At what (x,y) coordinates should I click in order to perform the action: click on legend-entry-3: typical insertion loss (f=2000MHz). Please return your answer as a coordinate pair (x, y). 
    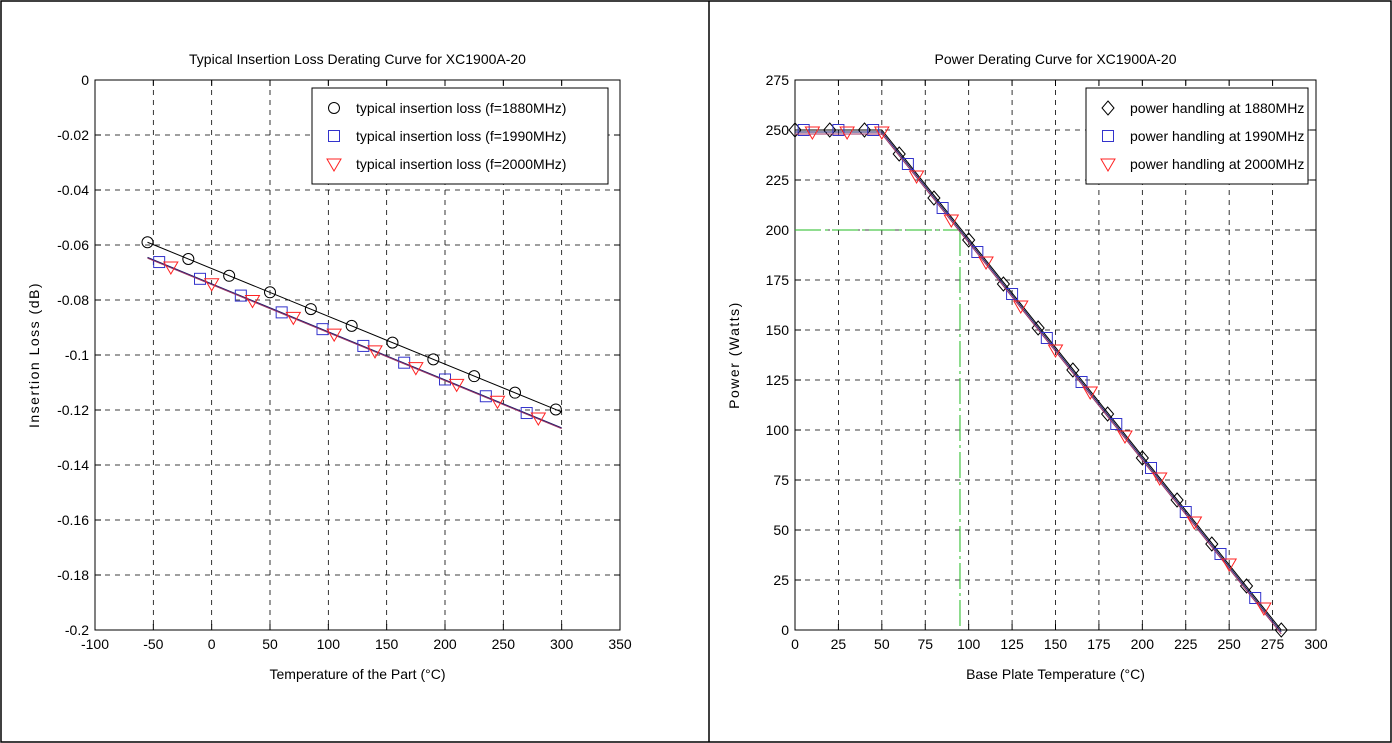
    Looking at the image, I should click on (461, 164).